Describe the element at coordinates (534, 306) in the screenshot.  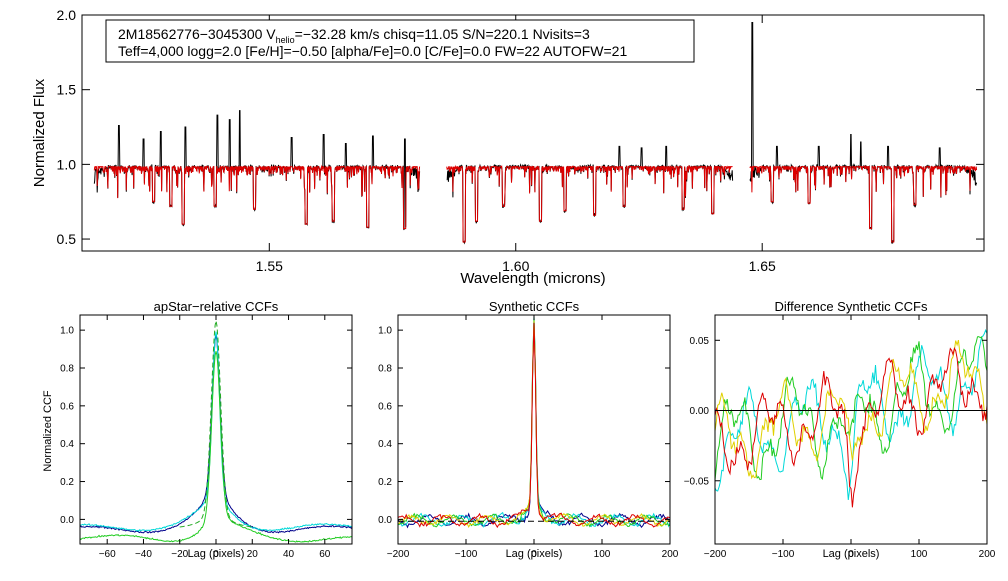
I see `synthetic-ccf-title: Synthetic CCFs` at that location.